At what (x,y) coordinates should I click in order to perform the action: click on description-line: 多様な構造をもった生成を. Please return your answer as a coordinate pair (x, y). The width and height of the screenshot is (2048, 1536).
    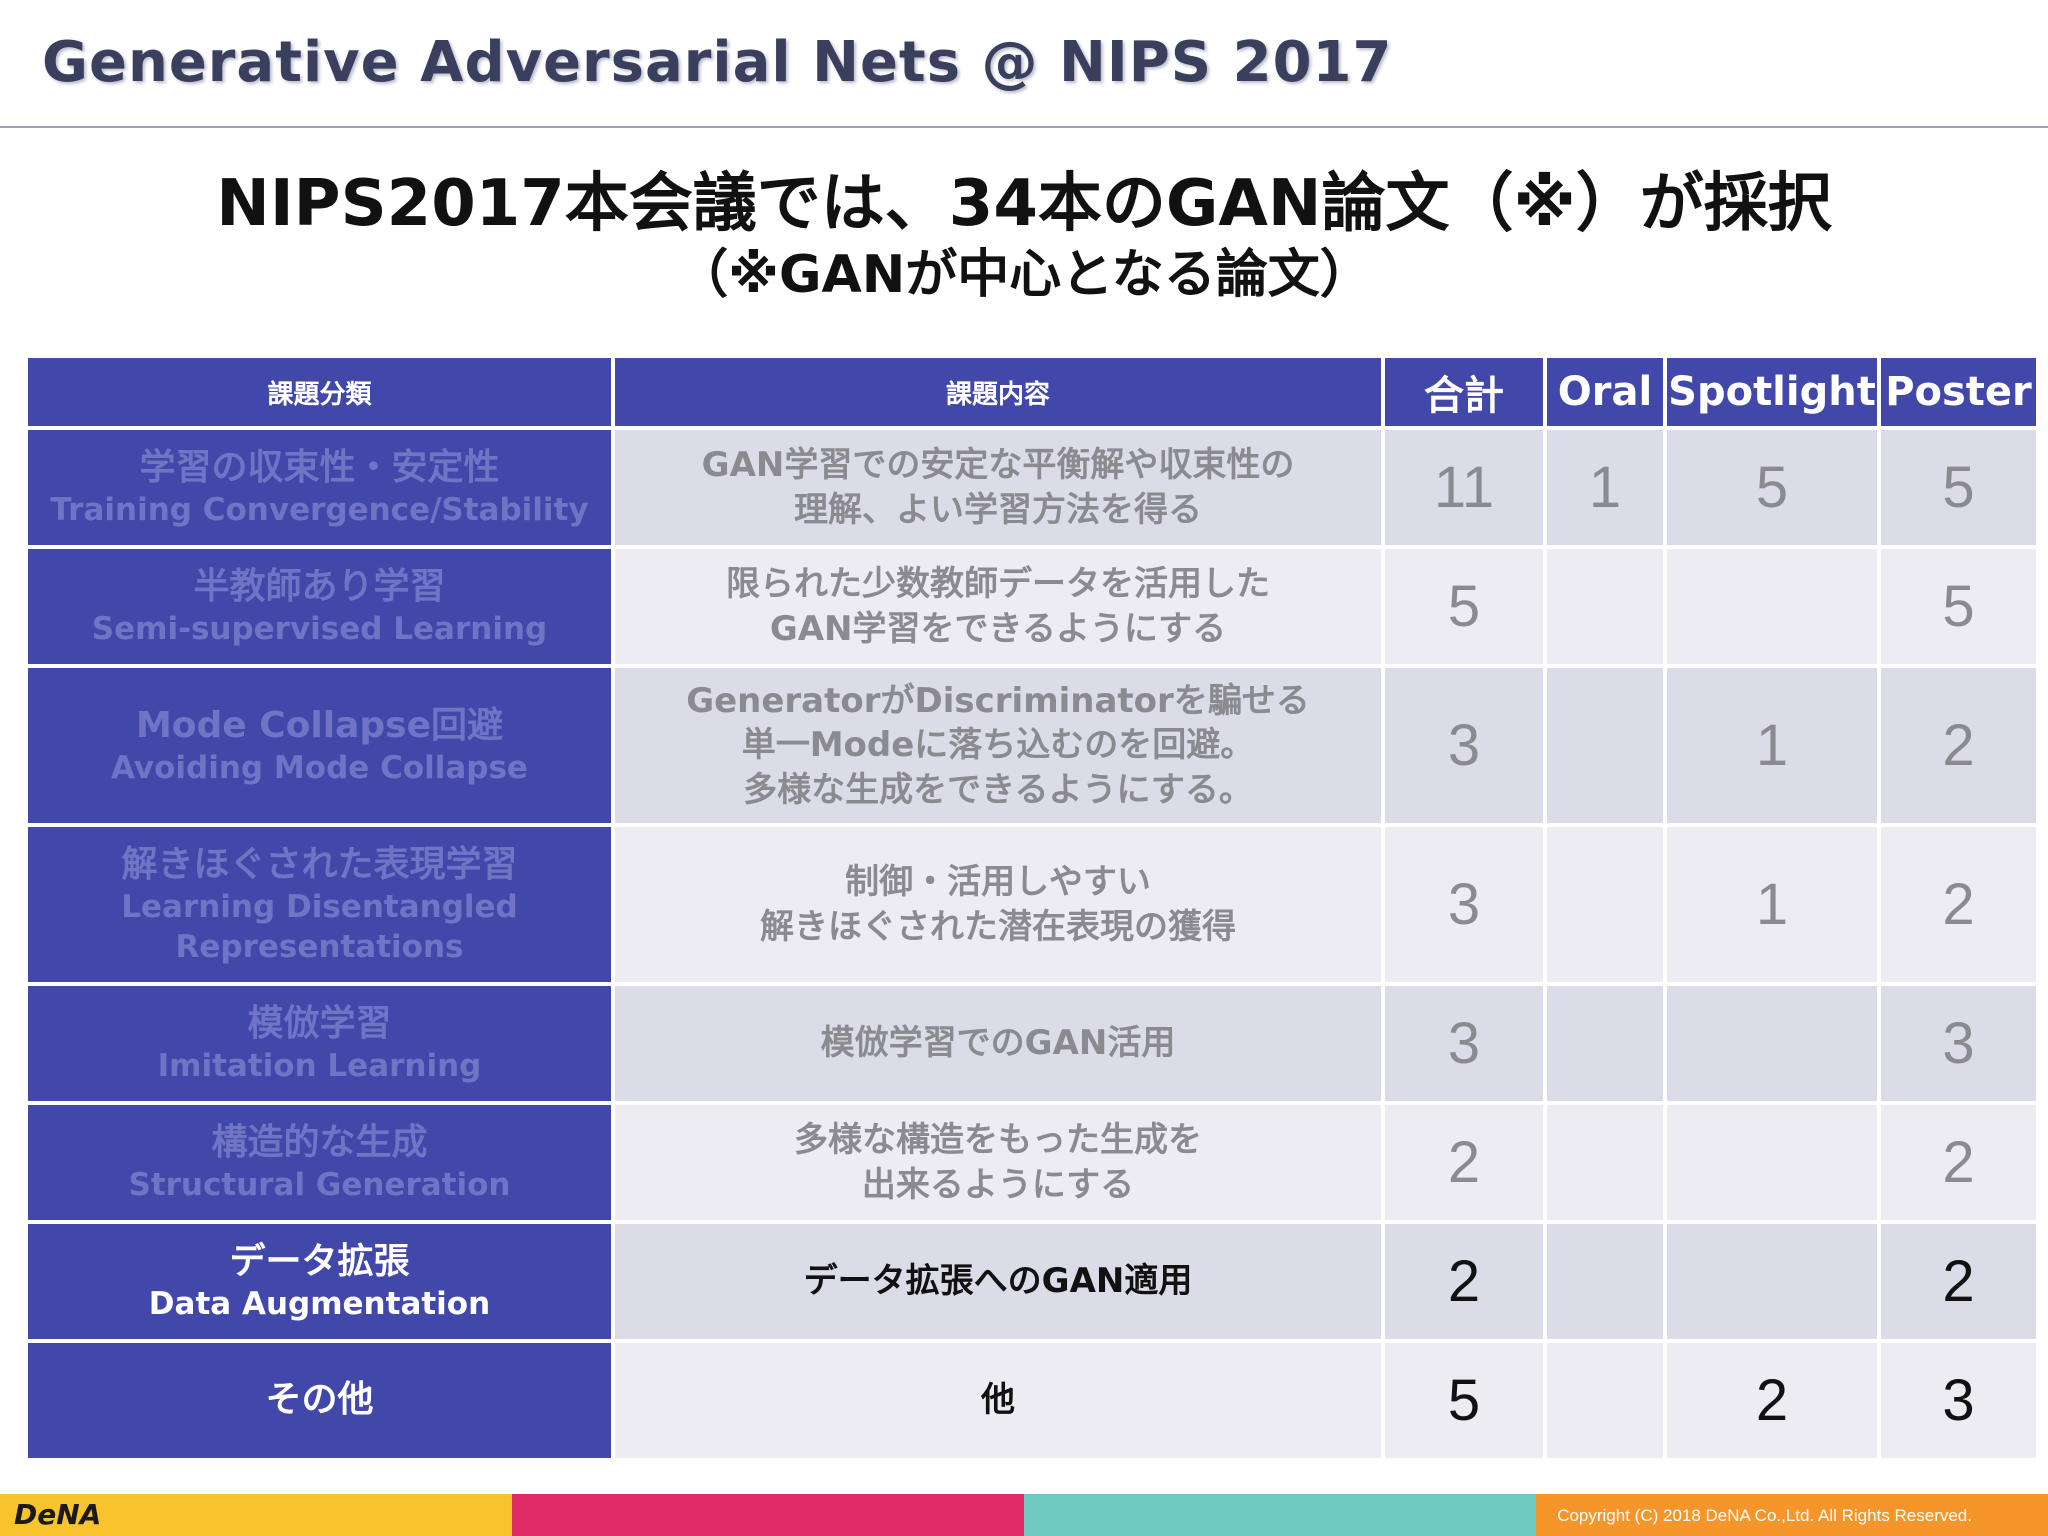
    Looking at the image, I should click on (998, 1140).